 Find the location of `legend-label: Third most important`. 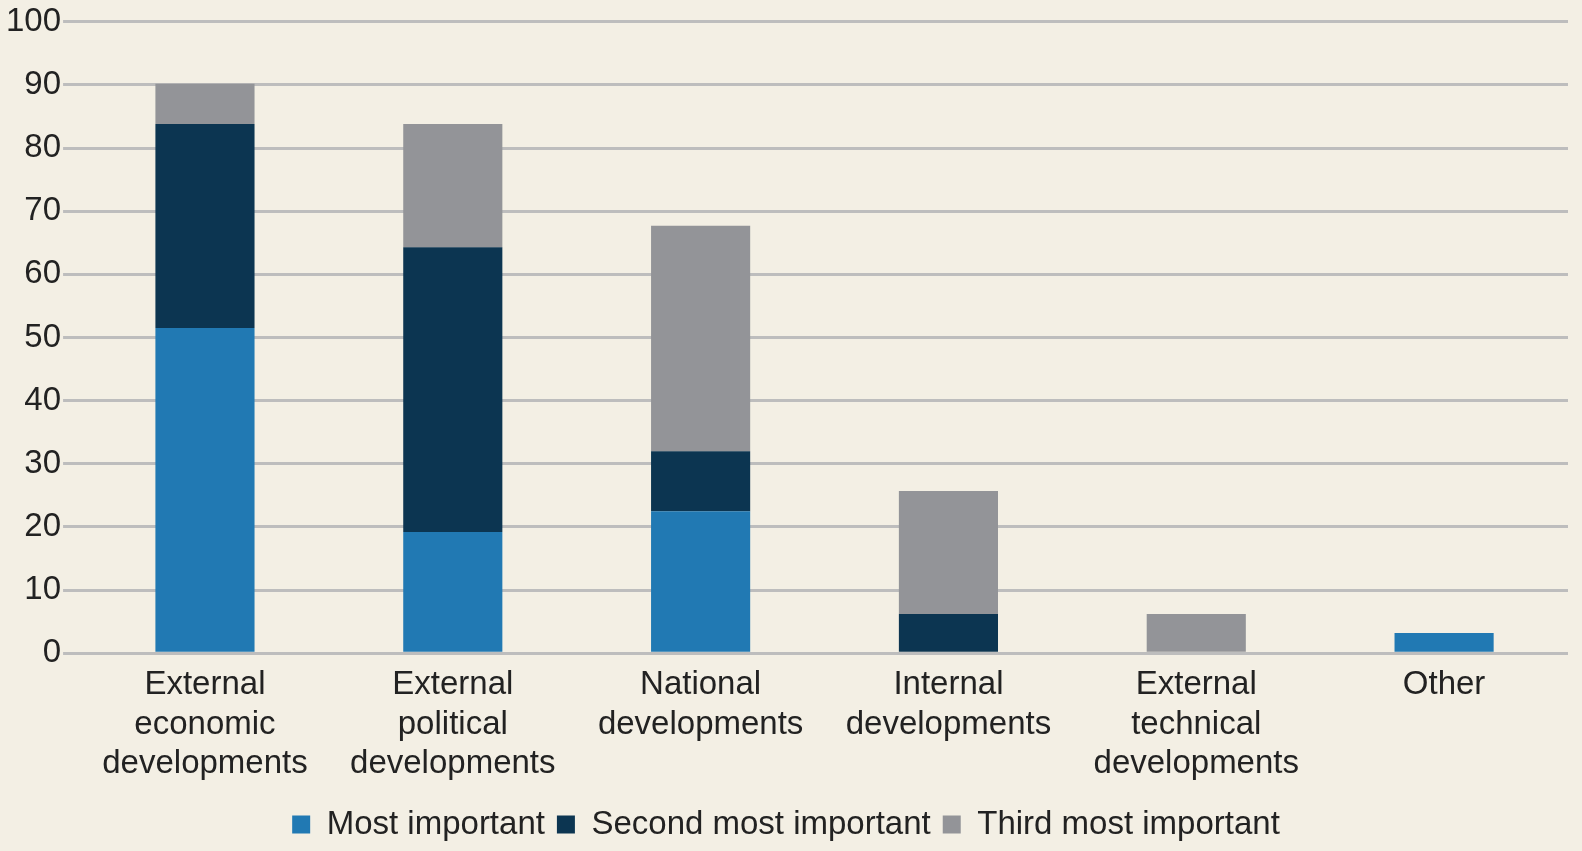

legend-label: Third most important is located at coordinates (1128, 822).